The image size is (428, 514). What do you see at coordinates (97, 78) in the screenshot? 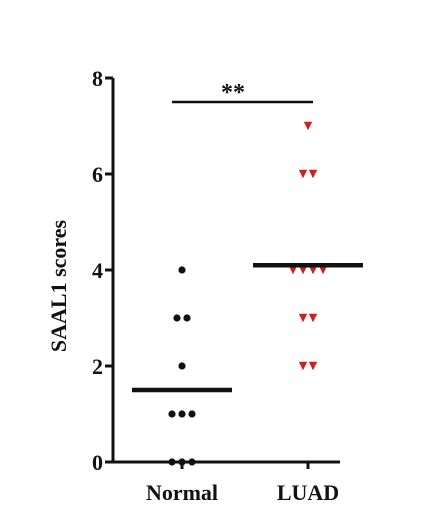
I see `y-tick-label: 8` at bounding box center [97, 78].